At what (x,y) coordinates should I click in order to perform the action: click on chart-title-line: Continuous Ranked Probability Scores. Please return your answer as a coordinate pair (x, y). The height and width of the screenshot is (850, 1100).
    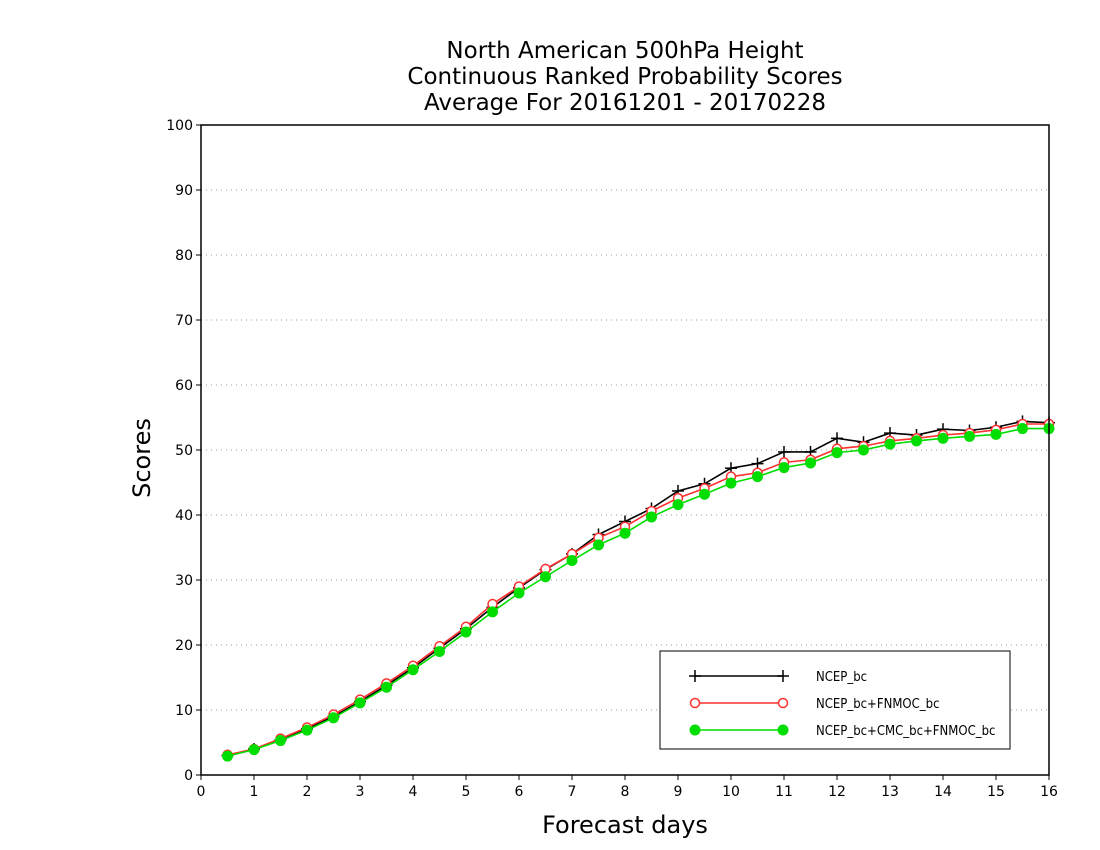
    Looking at the image, I should click on (624, 77).